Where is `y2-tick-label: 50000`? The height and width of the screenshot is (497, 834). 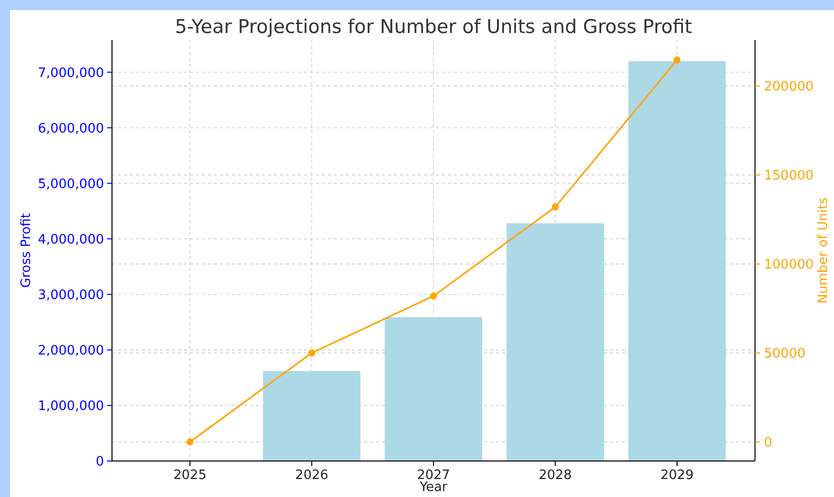
y2-tick-label: 50000 is located at coordinates (785, 354).